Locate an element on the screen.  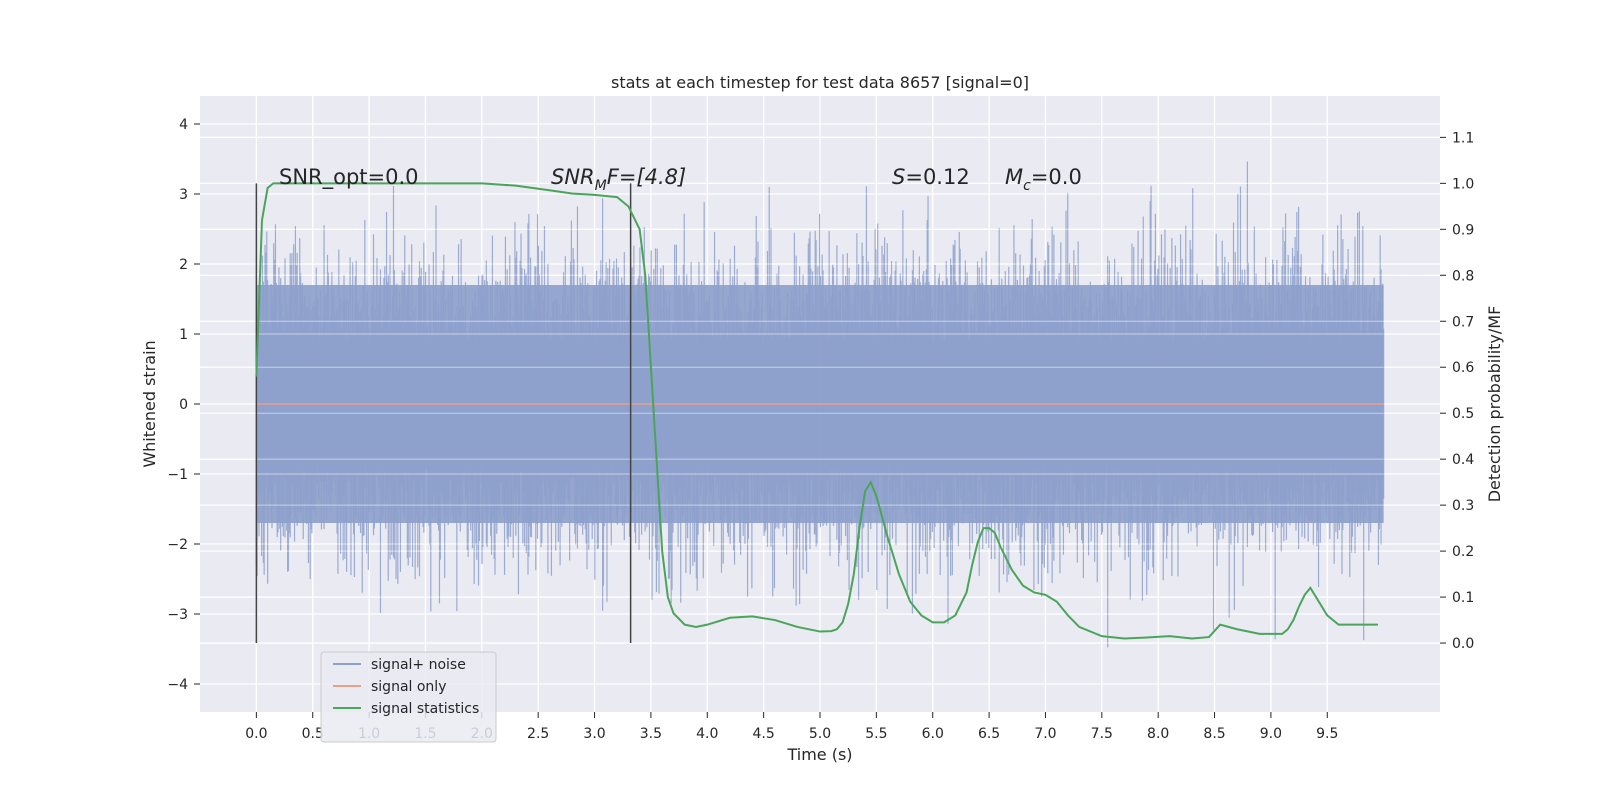
x-tick-label: 9.0 is located at coordinates (1271, 734).